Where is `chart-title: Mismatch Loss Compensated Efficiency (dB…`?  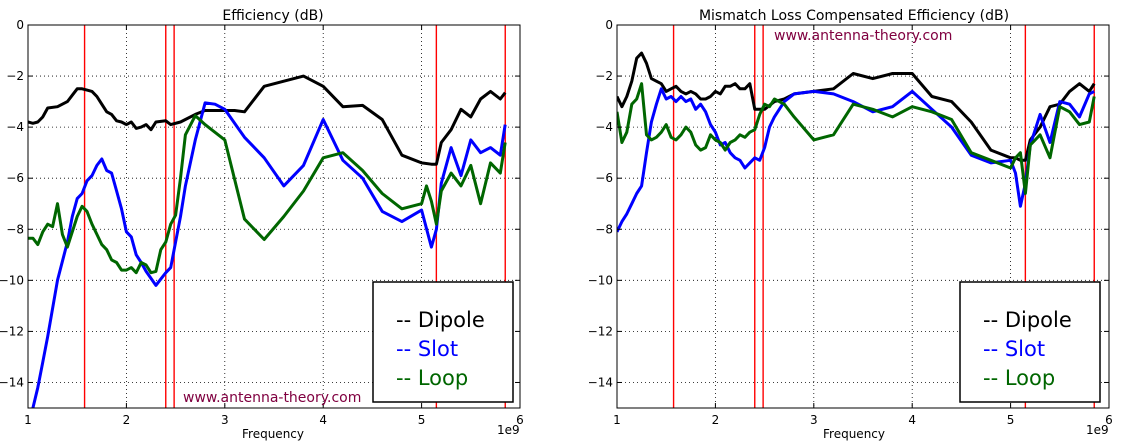 chart-title: Mismatch Loss Compensated Efficiency (dB… is located at coordinates (854, 16).